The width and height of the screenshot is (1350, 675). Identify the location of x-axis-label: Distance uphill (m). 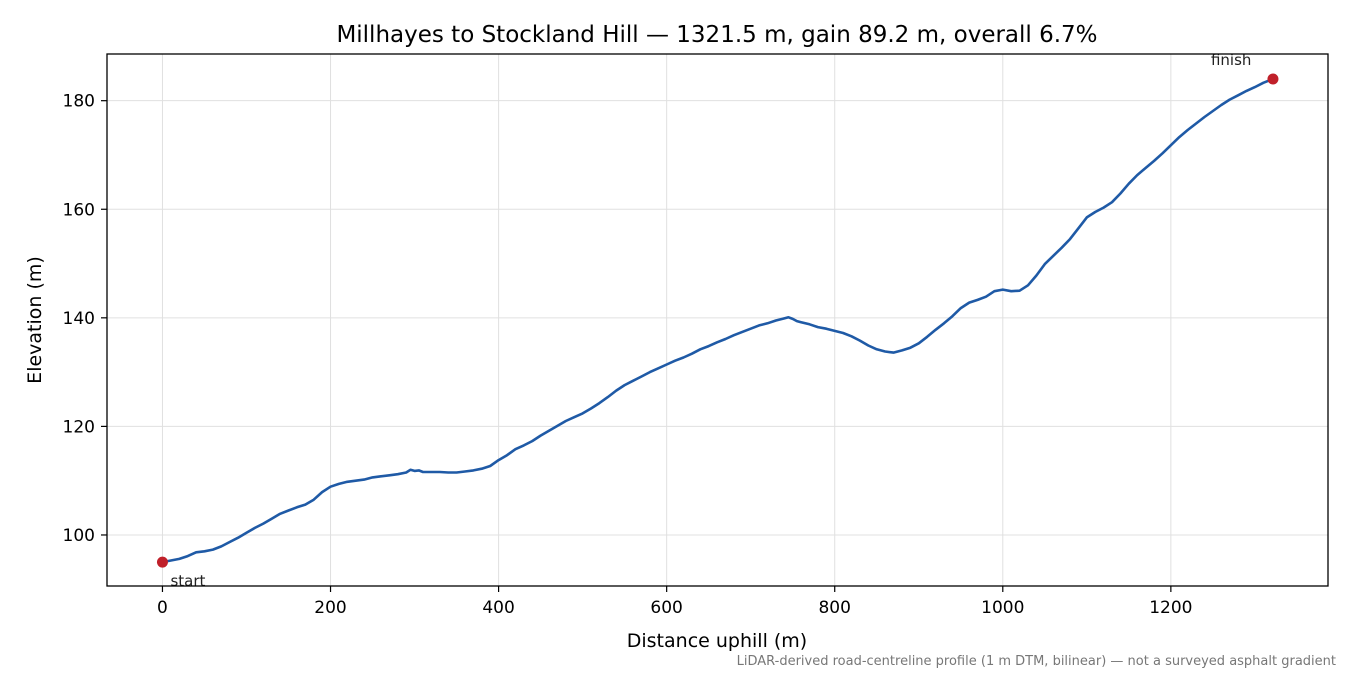
(717, 641).